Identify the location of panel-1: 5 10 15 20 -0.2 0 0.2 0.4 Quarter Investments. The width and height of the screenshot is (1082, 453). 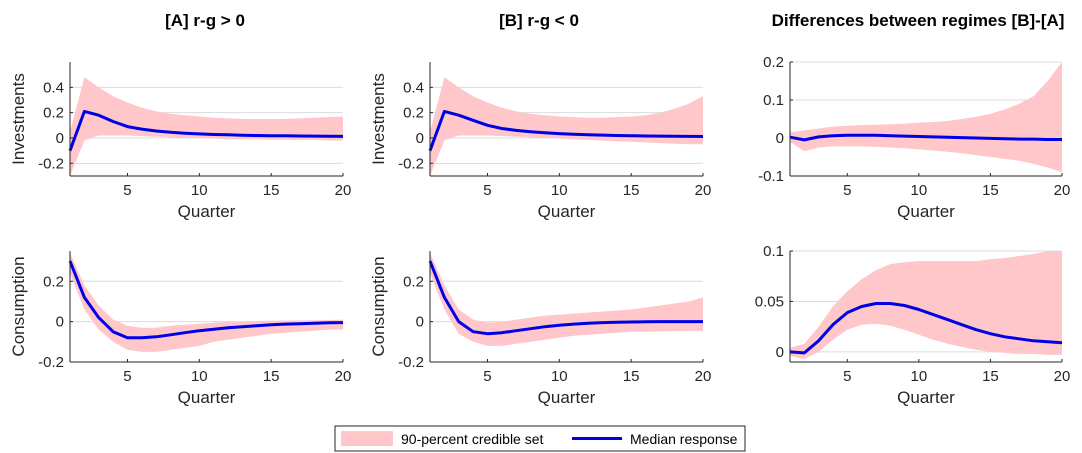
(540, 141).